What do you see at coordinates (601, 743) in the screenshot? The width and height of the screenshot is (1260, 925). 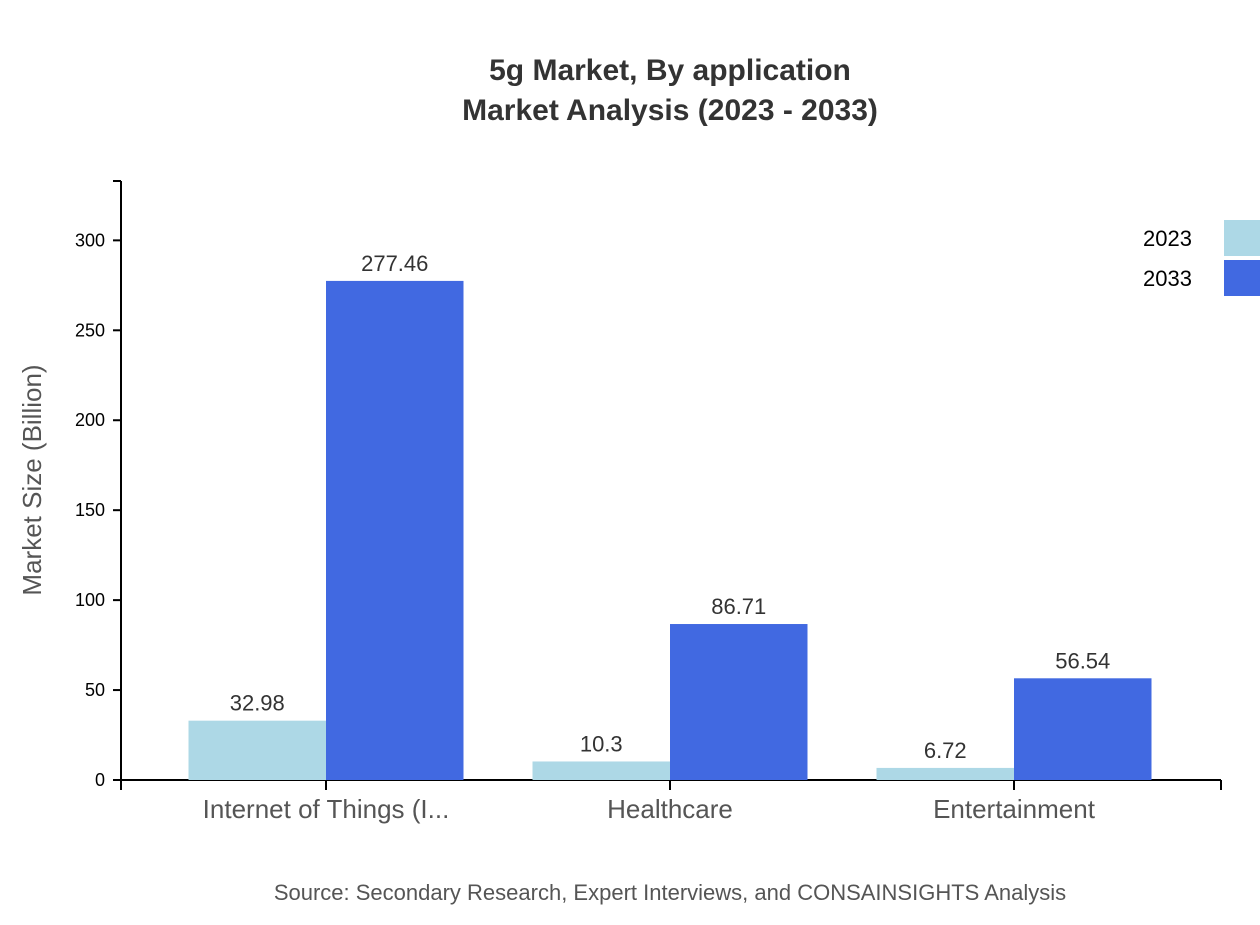 I see `data-label: 10.3` at bounding box center [601, 743].